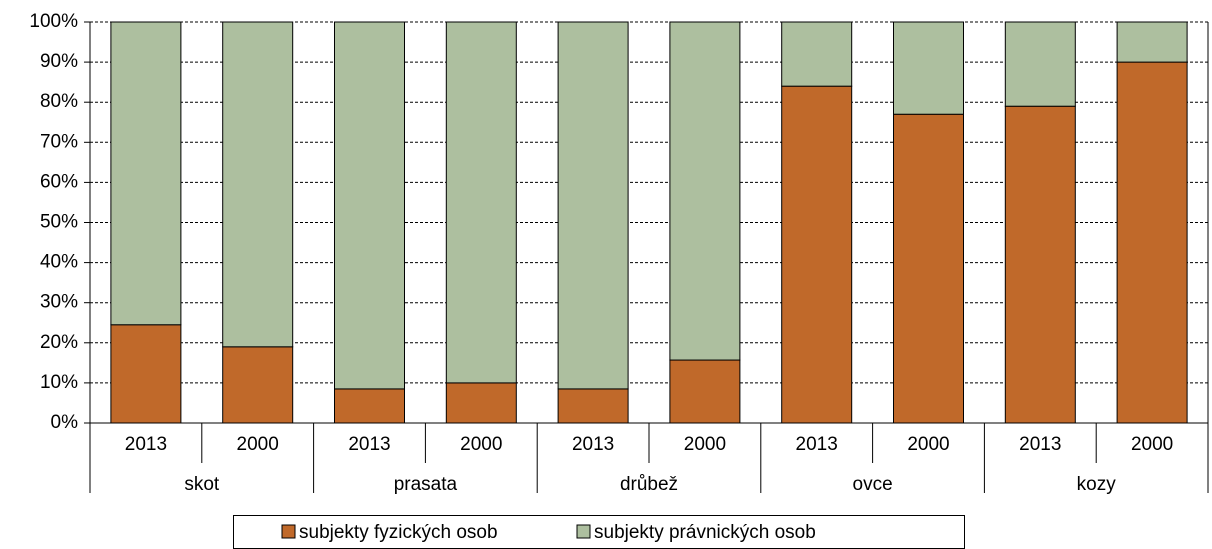  I want to click on group-label: kozy, so click(1097, 484).